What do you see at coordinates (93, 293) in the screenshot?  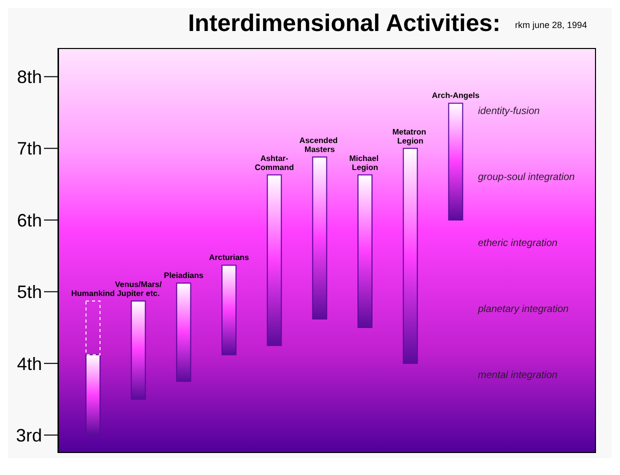 I see `x-tick-label: Humankind` at bounding box center [93, 293].